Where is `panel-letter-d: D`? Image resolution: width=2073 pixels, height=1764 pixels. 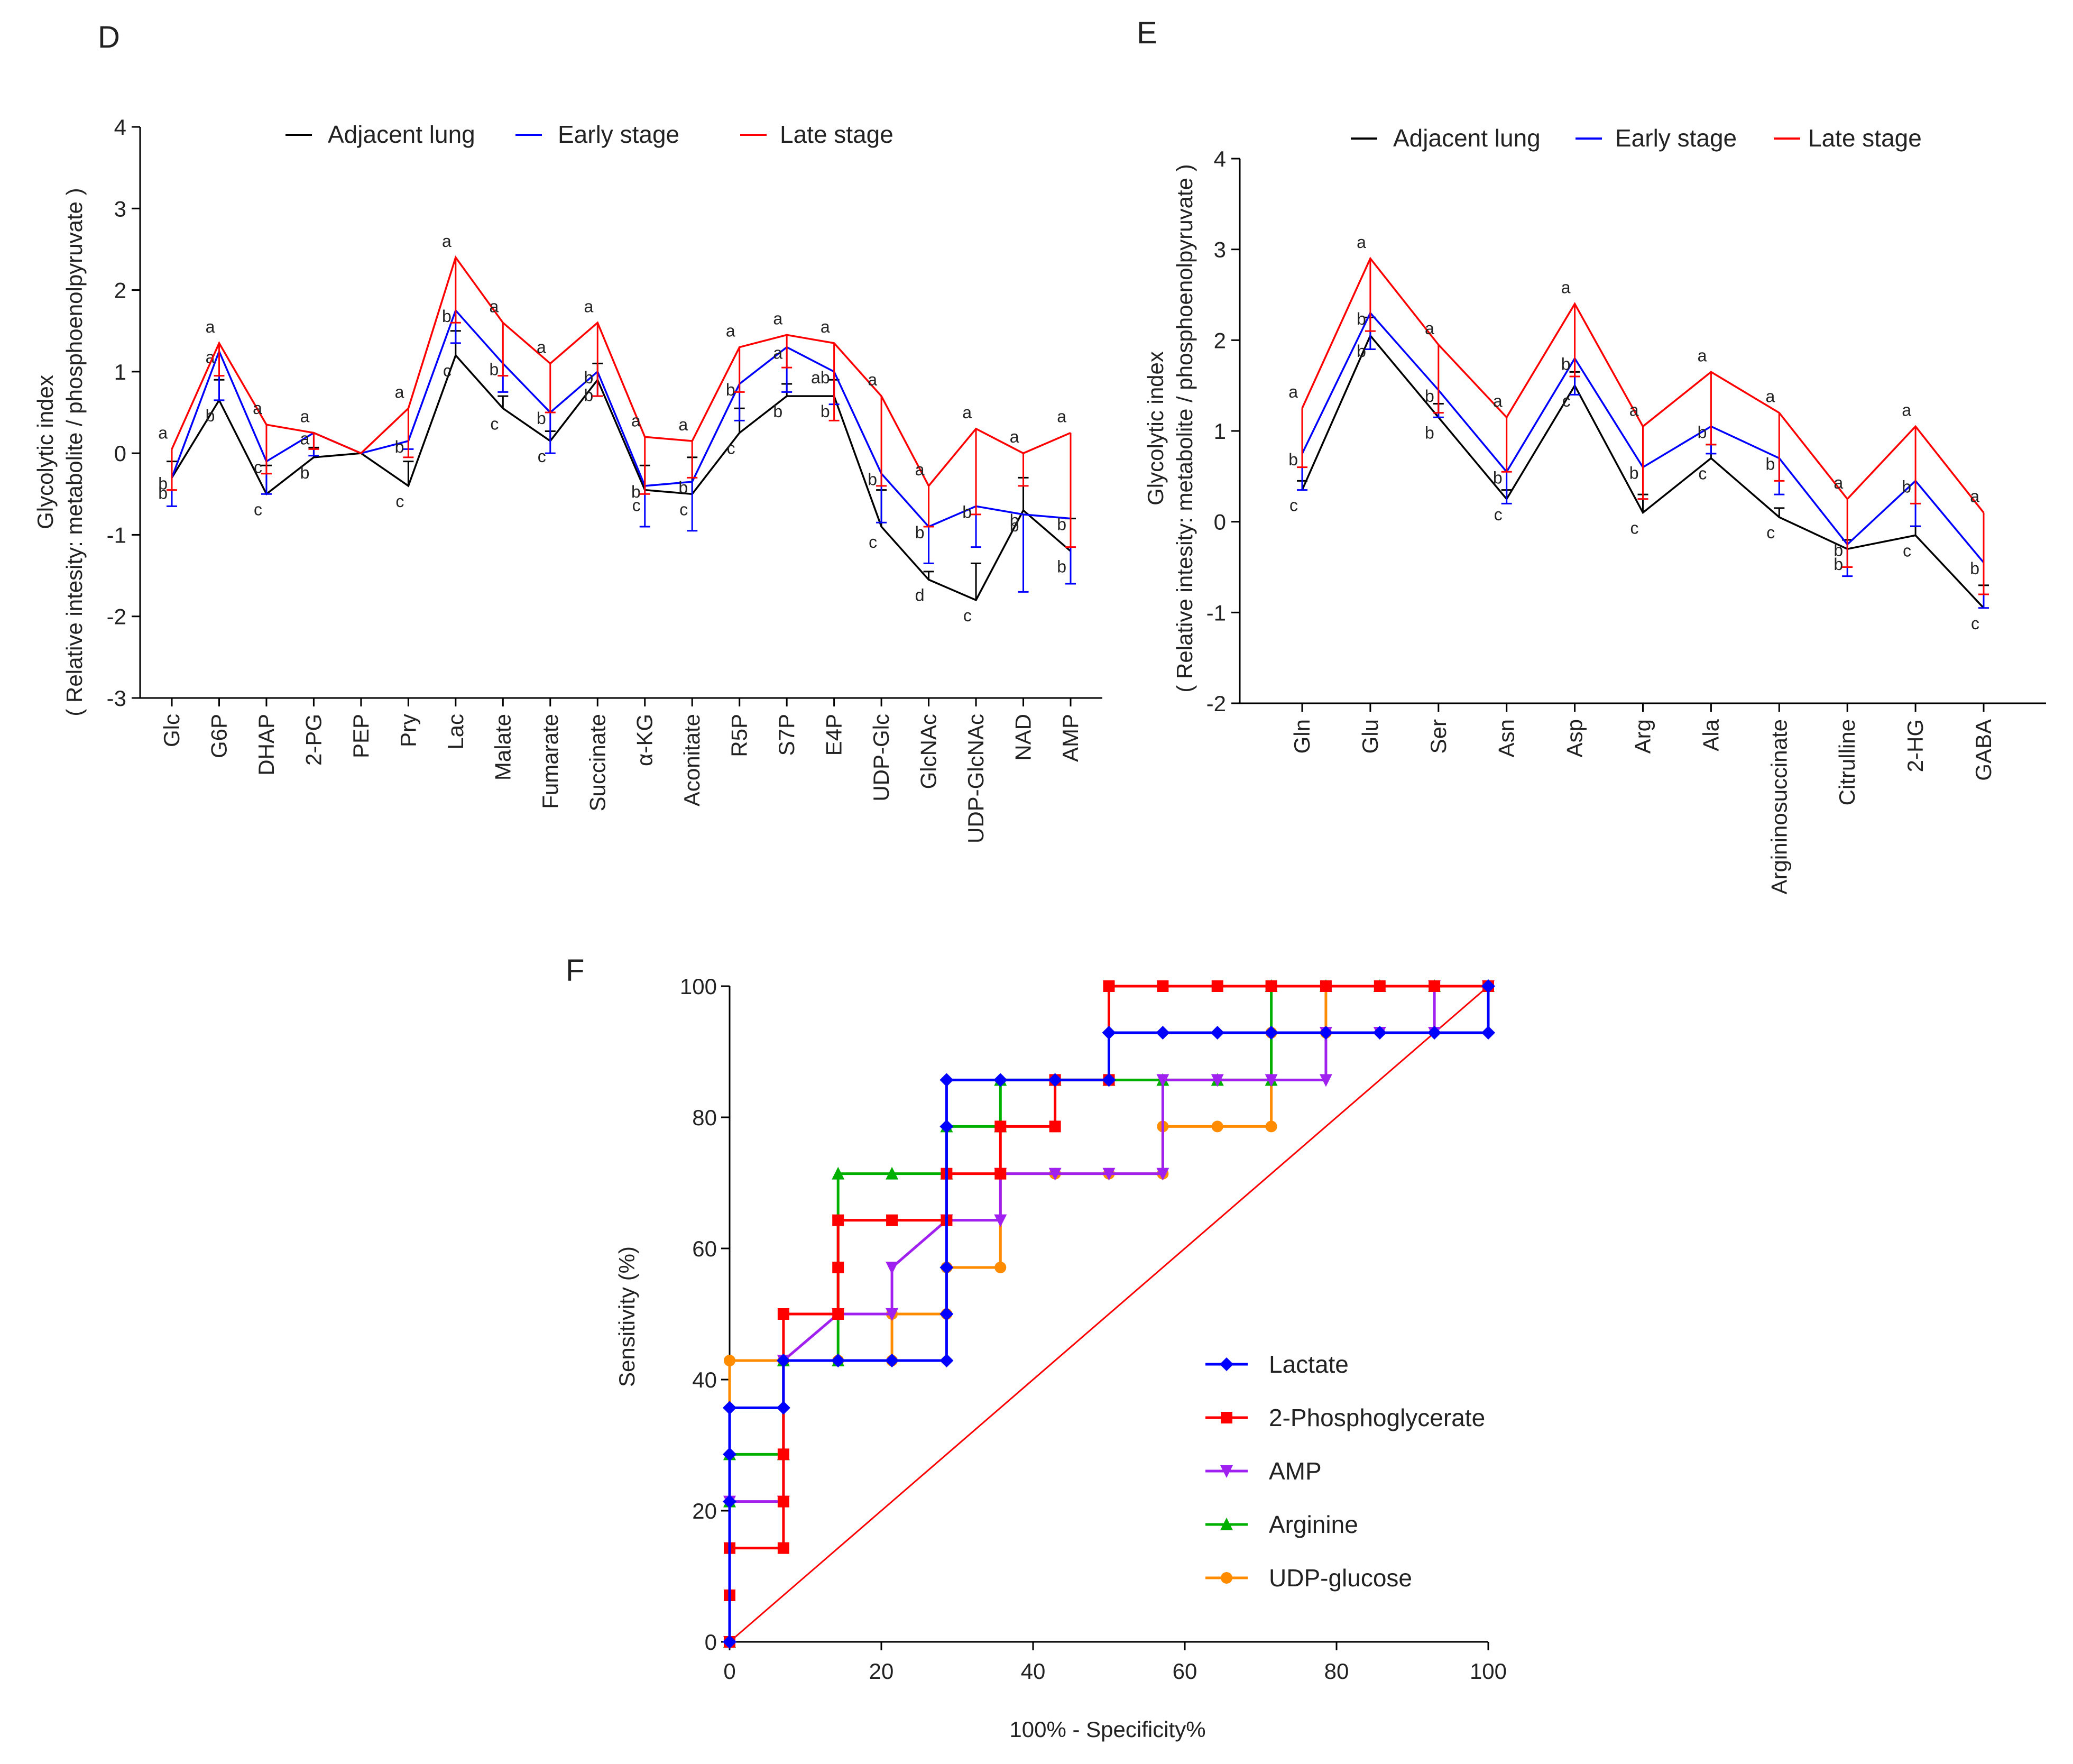 panel-letter-d: D is located at coordinates (109, 37).